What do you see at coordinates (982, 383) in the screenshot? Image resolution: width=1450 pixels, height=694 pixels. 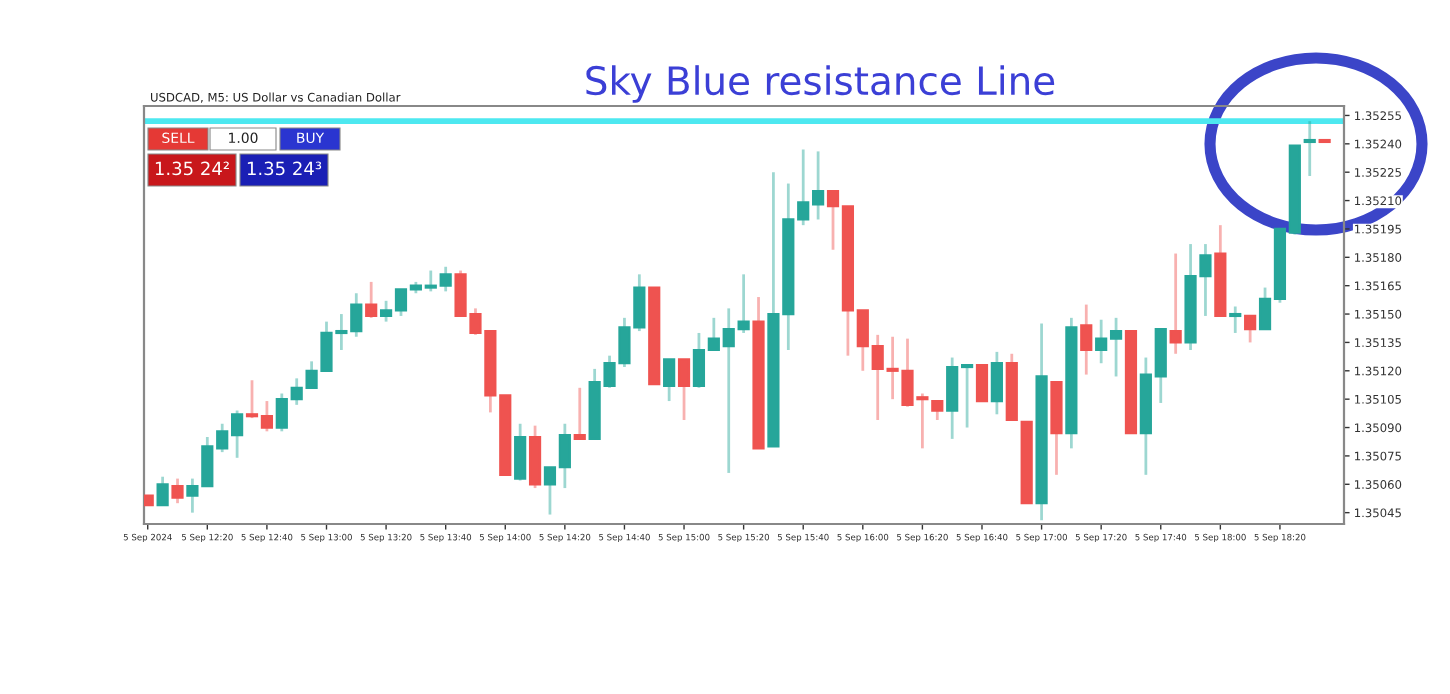 I see `candlestick` at bounding box center [982, 383].